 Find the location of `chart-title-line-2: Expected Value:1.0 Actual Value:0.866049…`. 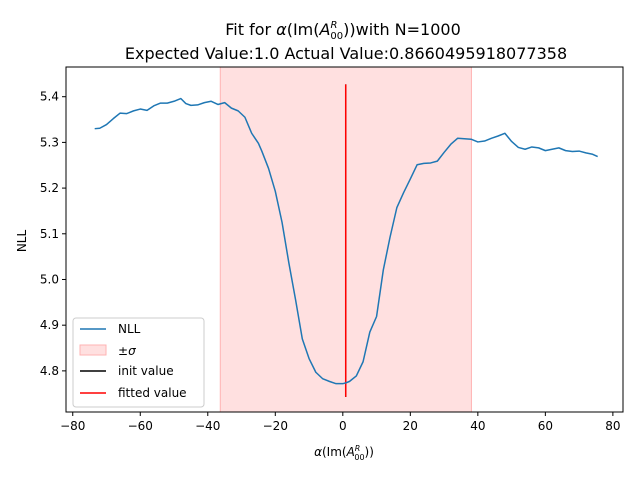

chart-title-line-2: Expected Value:1.0 Actual Value:0.866049… is located at coordinates (346, 53).